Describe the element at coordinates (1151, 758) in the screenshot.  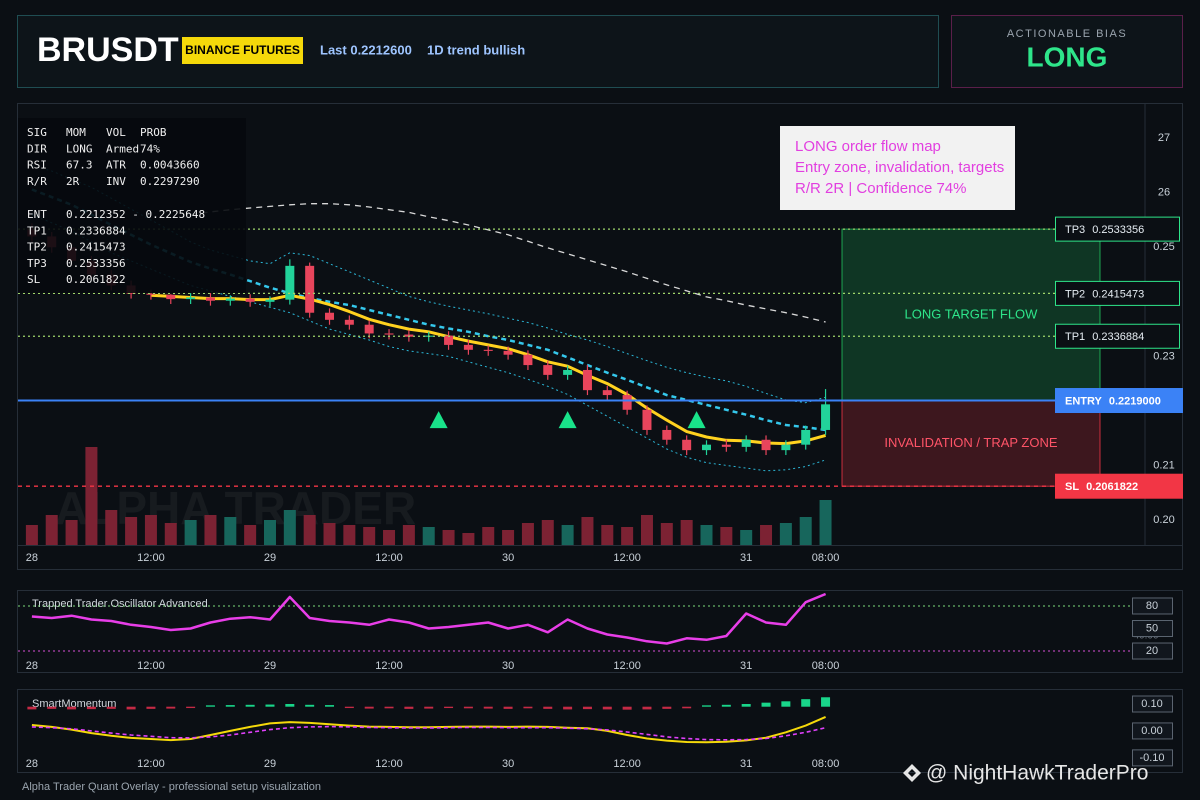
I see `y-tick-label: -0.10` at that location.